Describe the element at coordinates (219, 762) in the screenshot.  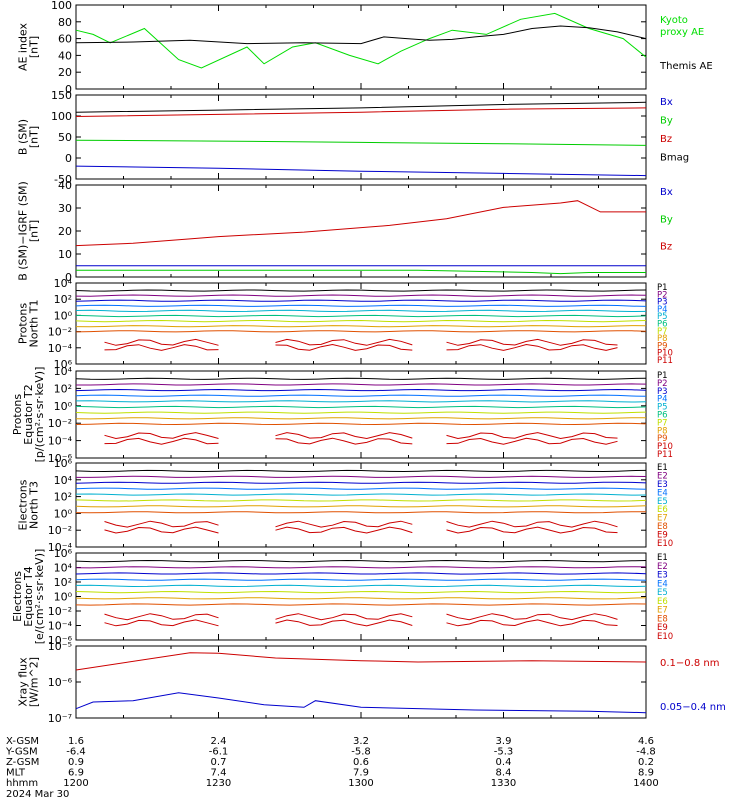
I see `ephemeris-value: 0.7` at that location.